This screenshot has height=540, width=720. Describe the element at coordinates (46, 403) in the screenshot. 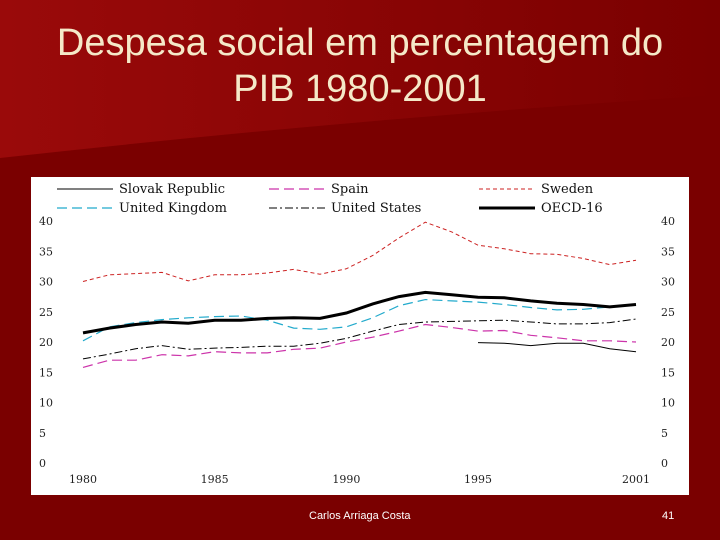

I see `y-tick-label-left: 10` at that location.